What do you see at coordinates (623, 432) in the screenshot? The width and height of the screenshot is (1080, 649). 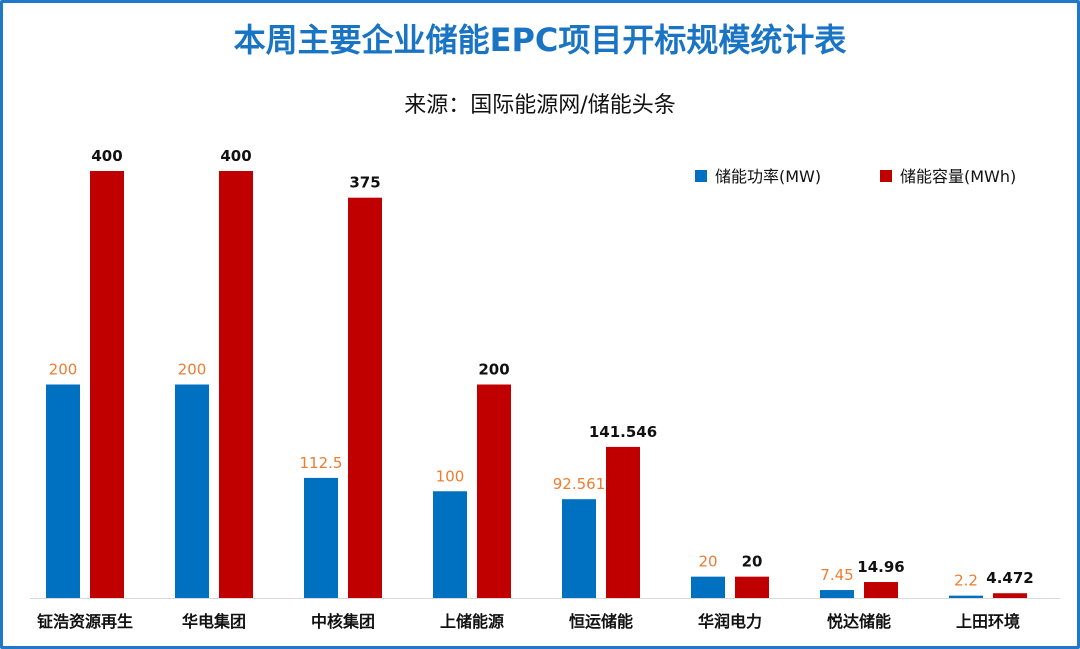 I see `data-label: 141.546` at bounding box center [623, 432].